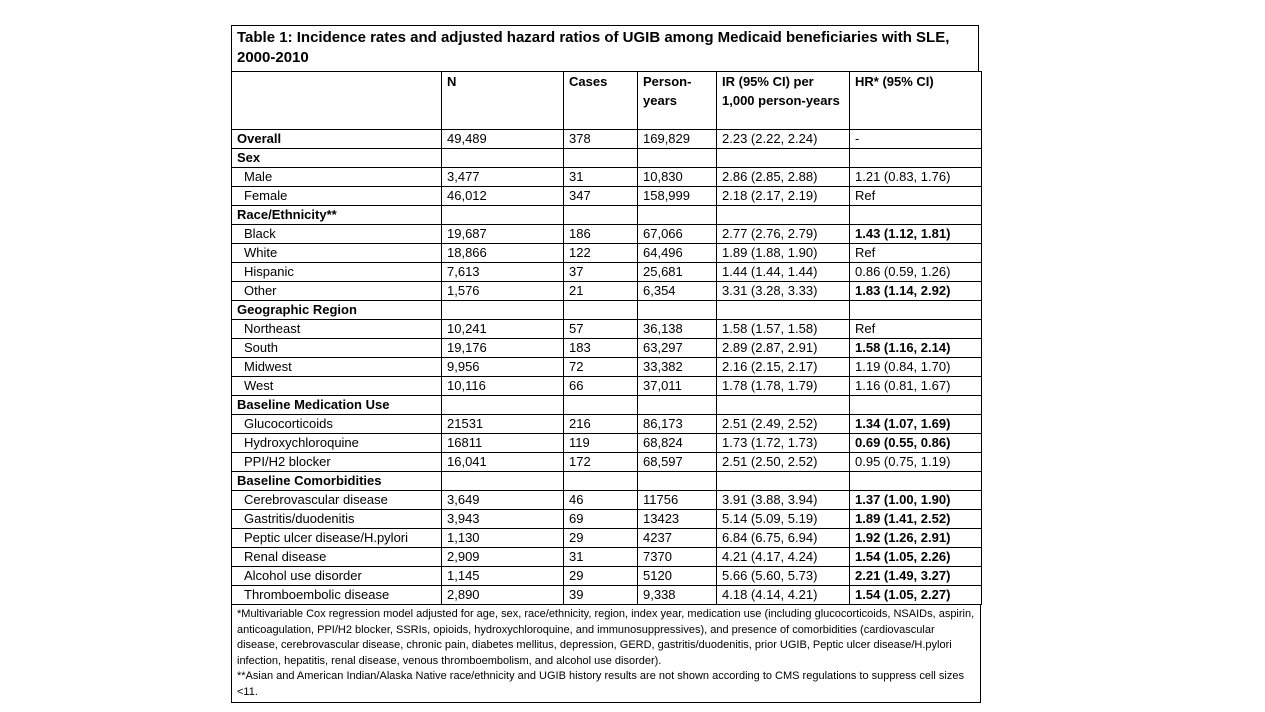 The width and height of the screenshot is (1265, 712). Describe the element at coordinates (336, 424) in the screenshot. I see `row-label: Glucocorticoids` at that location.